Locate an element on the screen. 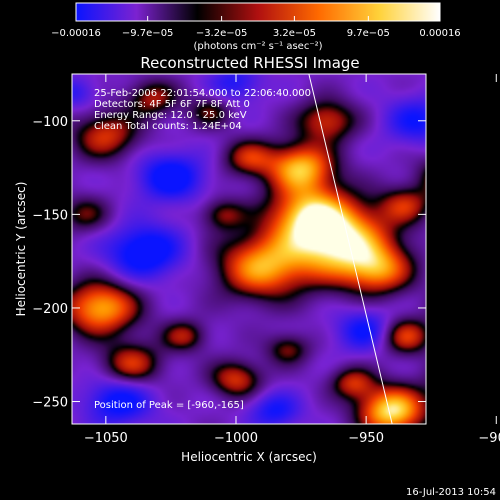 This screenshot has width=500, height=500. info-line: Detectors: 4F 5F 6F 7F 8F Att 0 is located at coordinates (172, 104).